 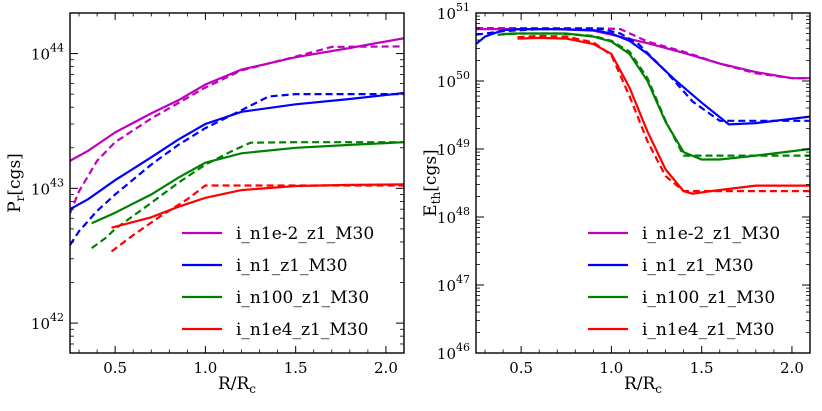 What do you see at coordinates (453, 284) in the screenshot?
I see `energy-y-tick-label: 1047` at bounding box center [453, 284].